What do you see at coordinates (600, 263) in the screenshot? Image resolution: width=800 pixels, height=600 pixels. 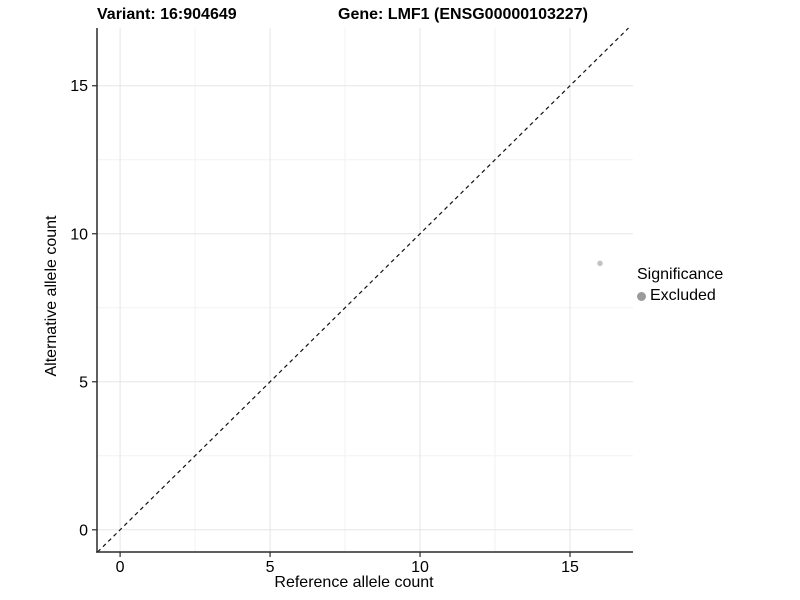 I see `data-point-excluded` at bounding box center [600, 263].